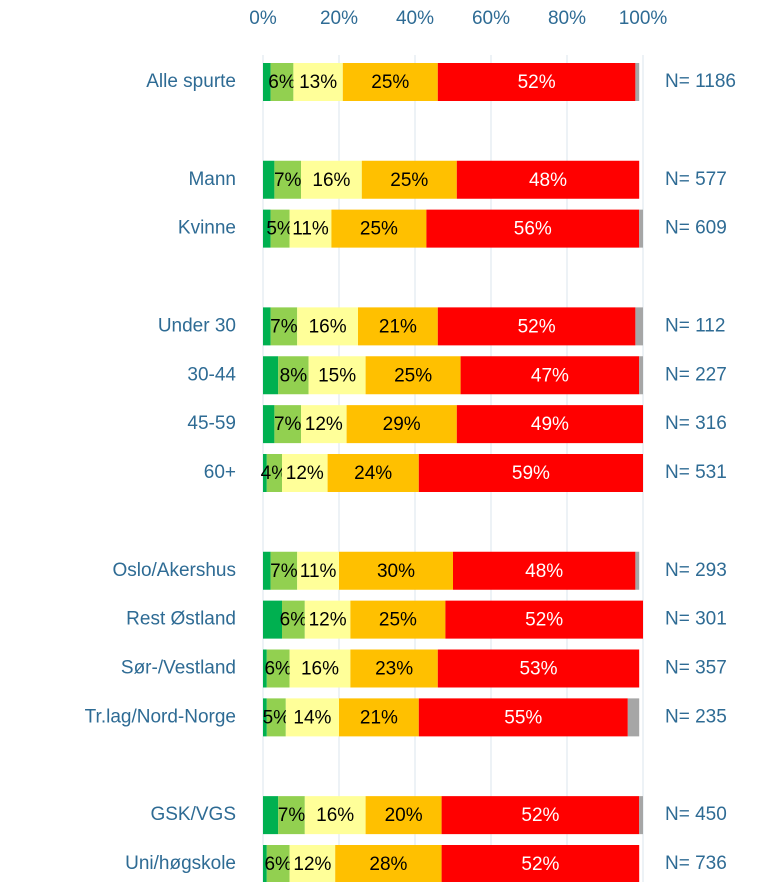 The image size is (767, 882). I want to click on n-label: N= 450, so click(696, 814).